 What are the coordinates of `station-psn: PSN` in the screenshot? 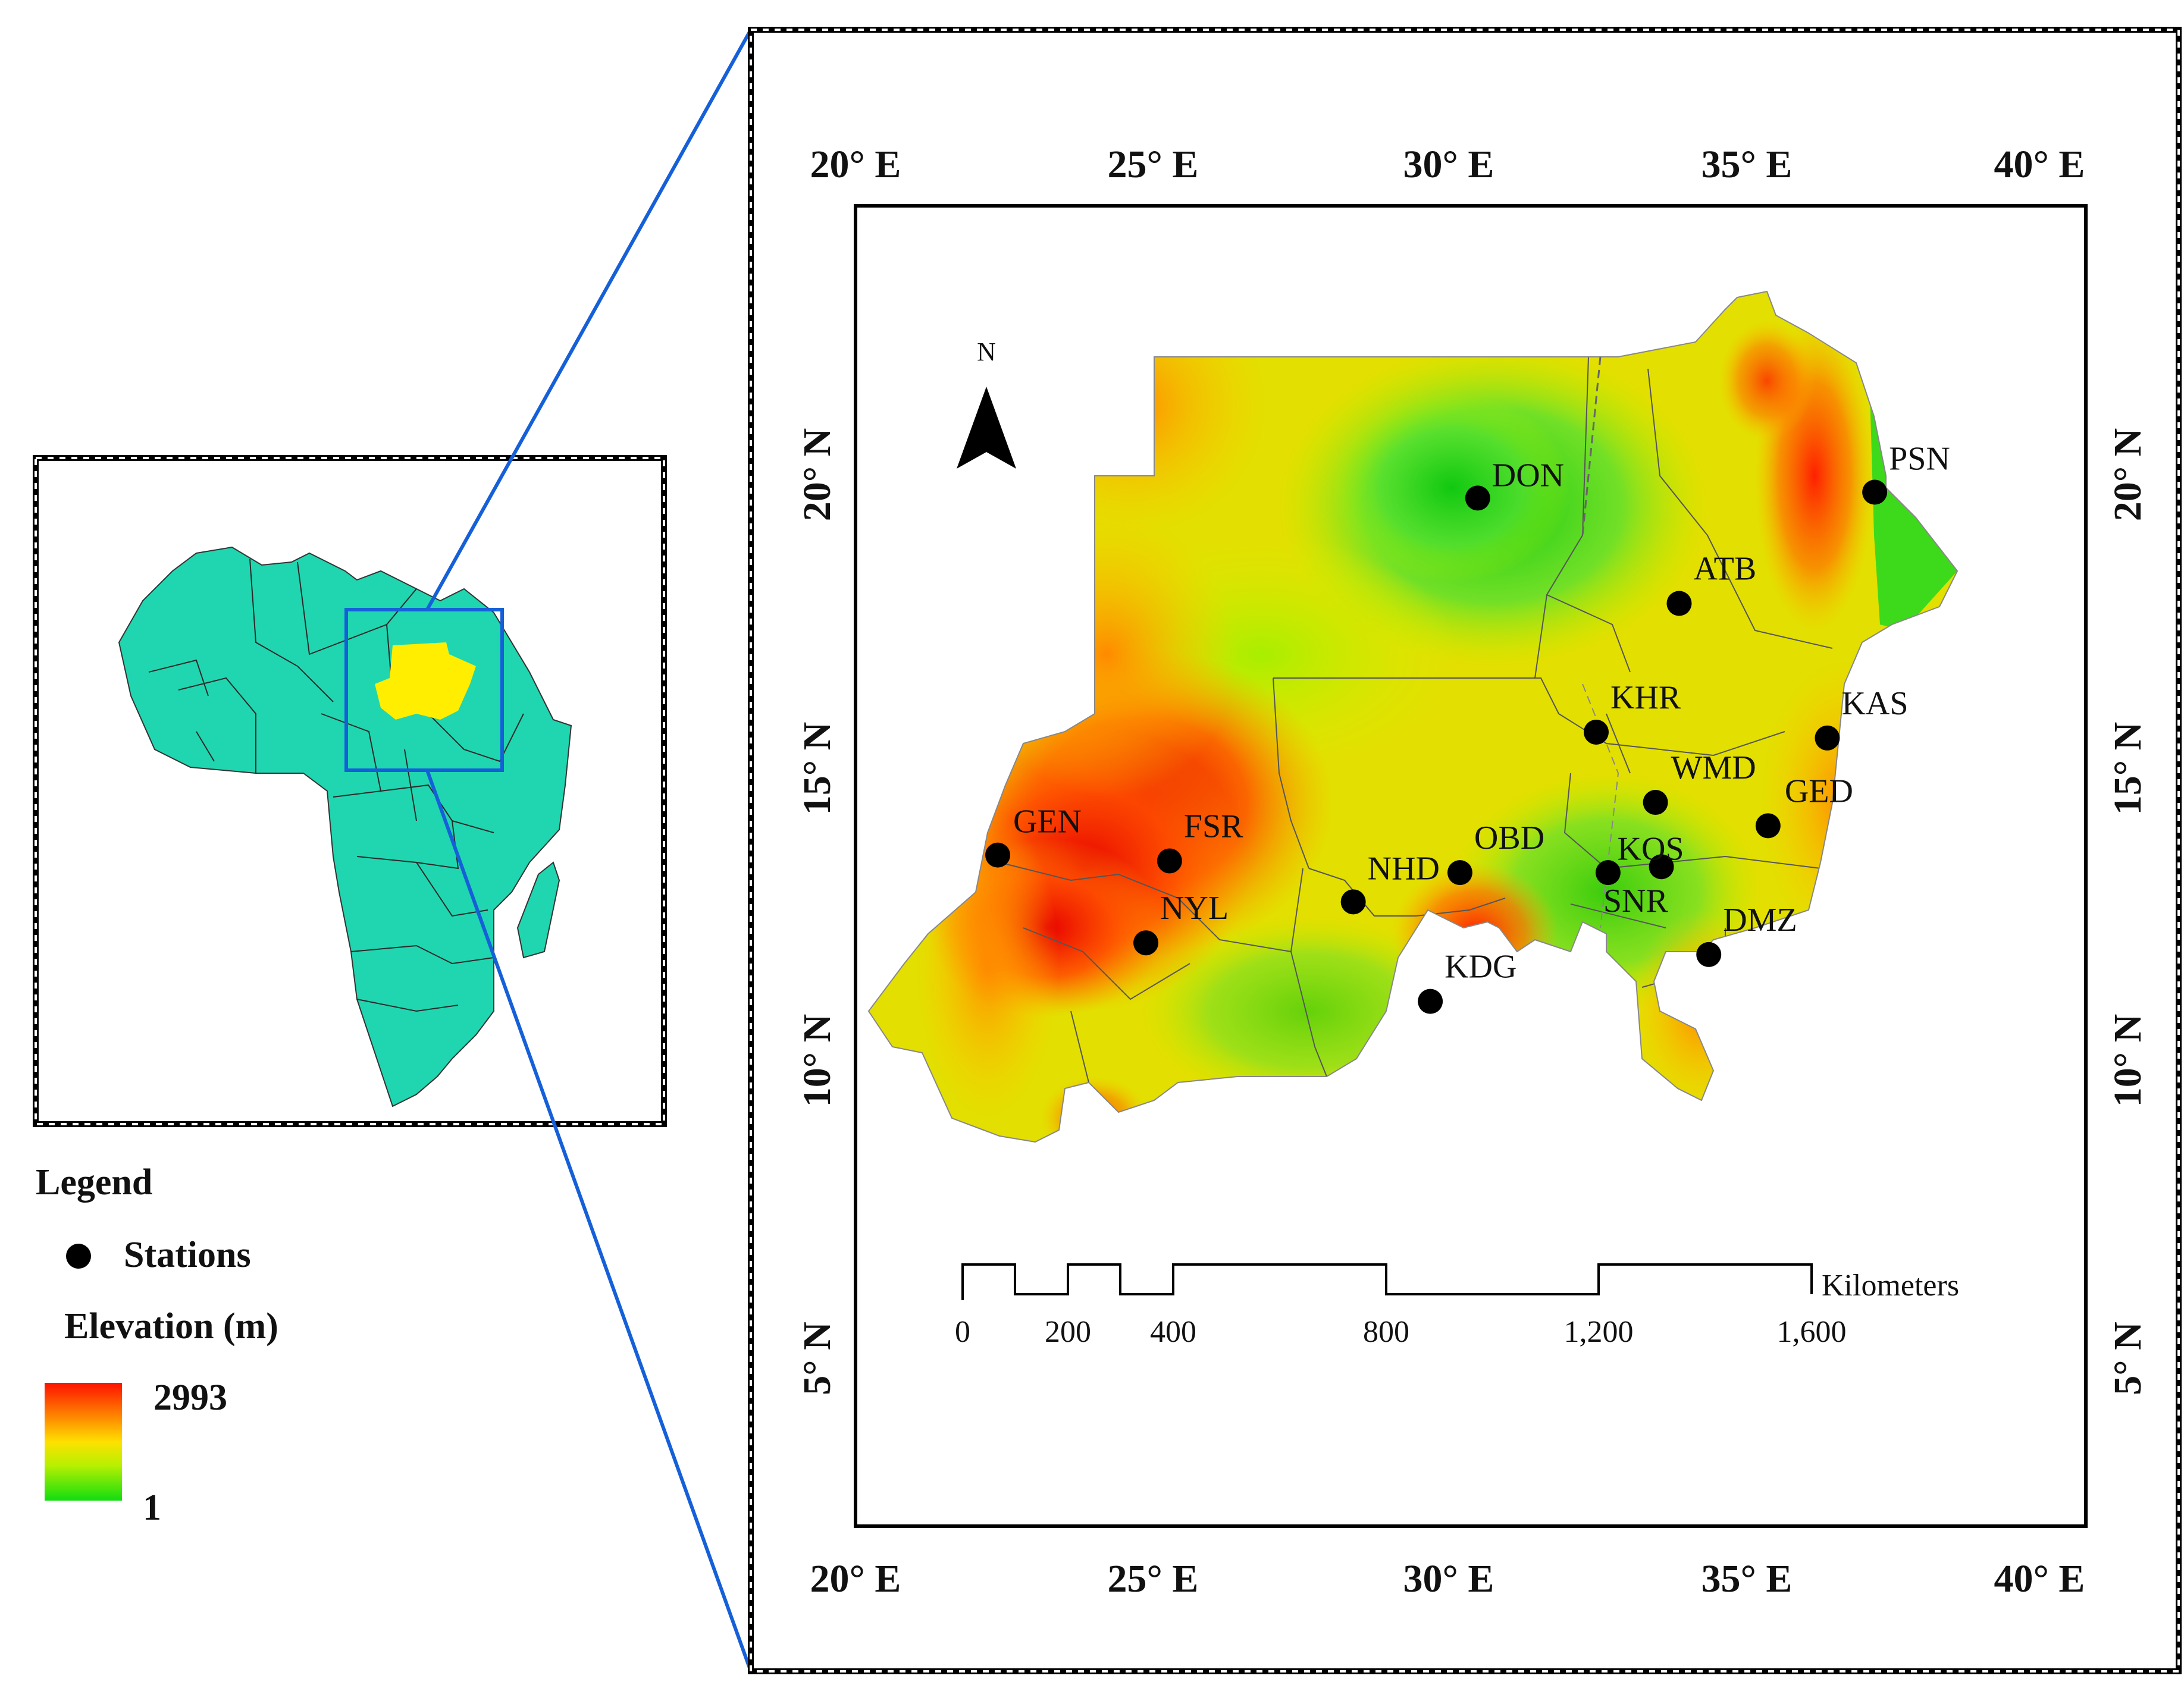 It's located at (1906, 473).